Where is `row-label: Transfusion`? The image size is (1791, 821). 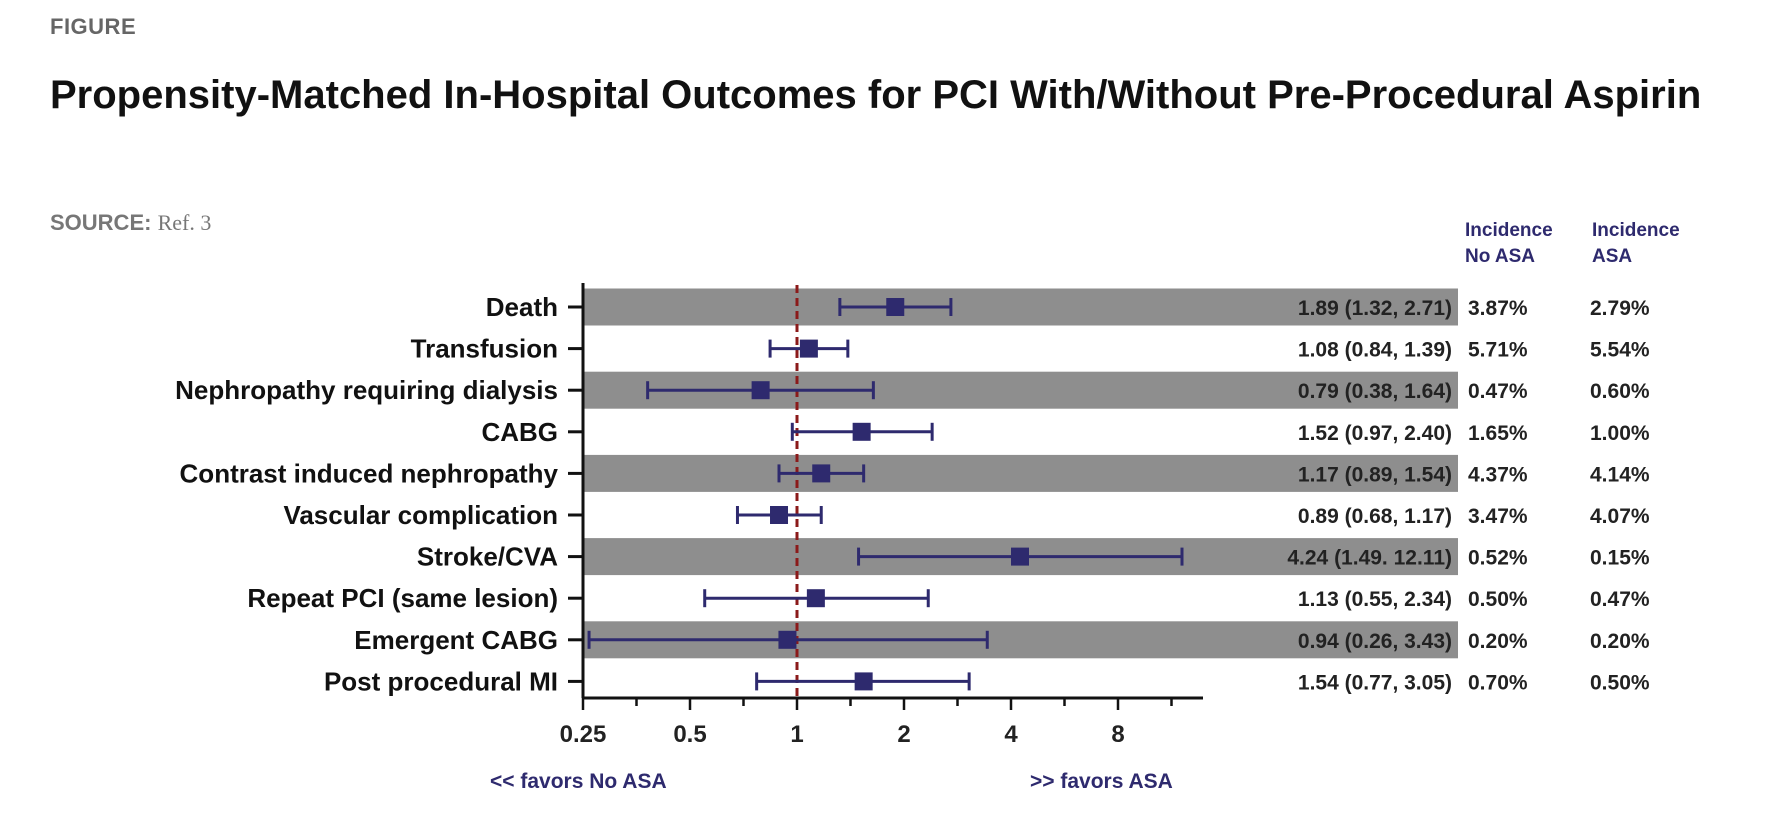
row-label: Transfusion is located at coordinates (484, 349).